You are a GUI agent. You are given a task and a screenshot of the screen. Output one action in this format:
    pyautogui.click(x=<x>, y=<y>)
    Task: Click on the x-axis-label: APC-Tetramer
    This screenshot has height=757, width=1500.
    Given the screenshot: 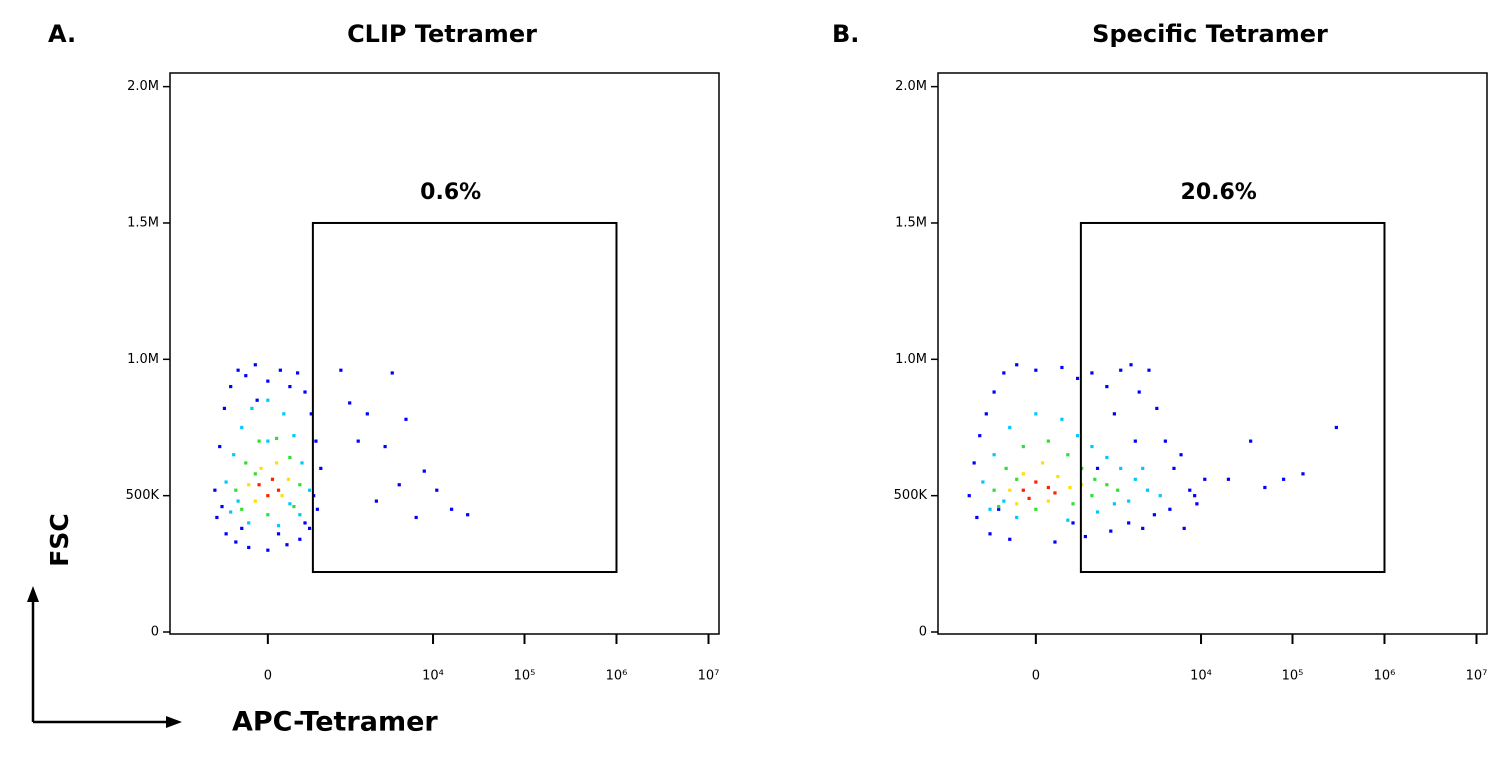 What is the action you would take?
    pyautogui.click(x=335, y=722)
    